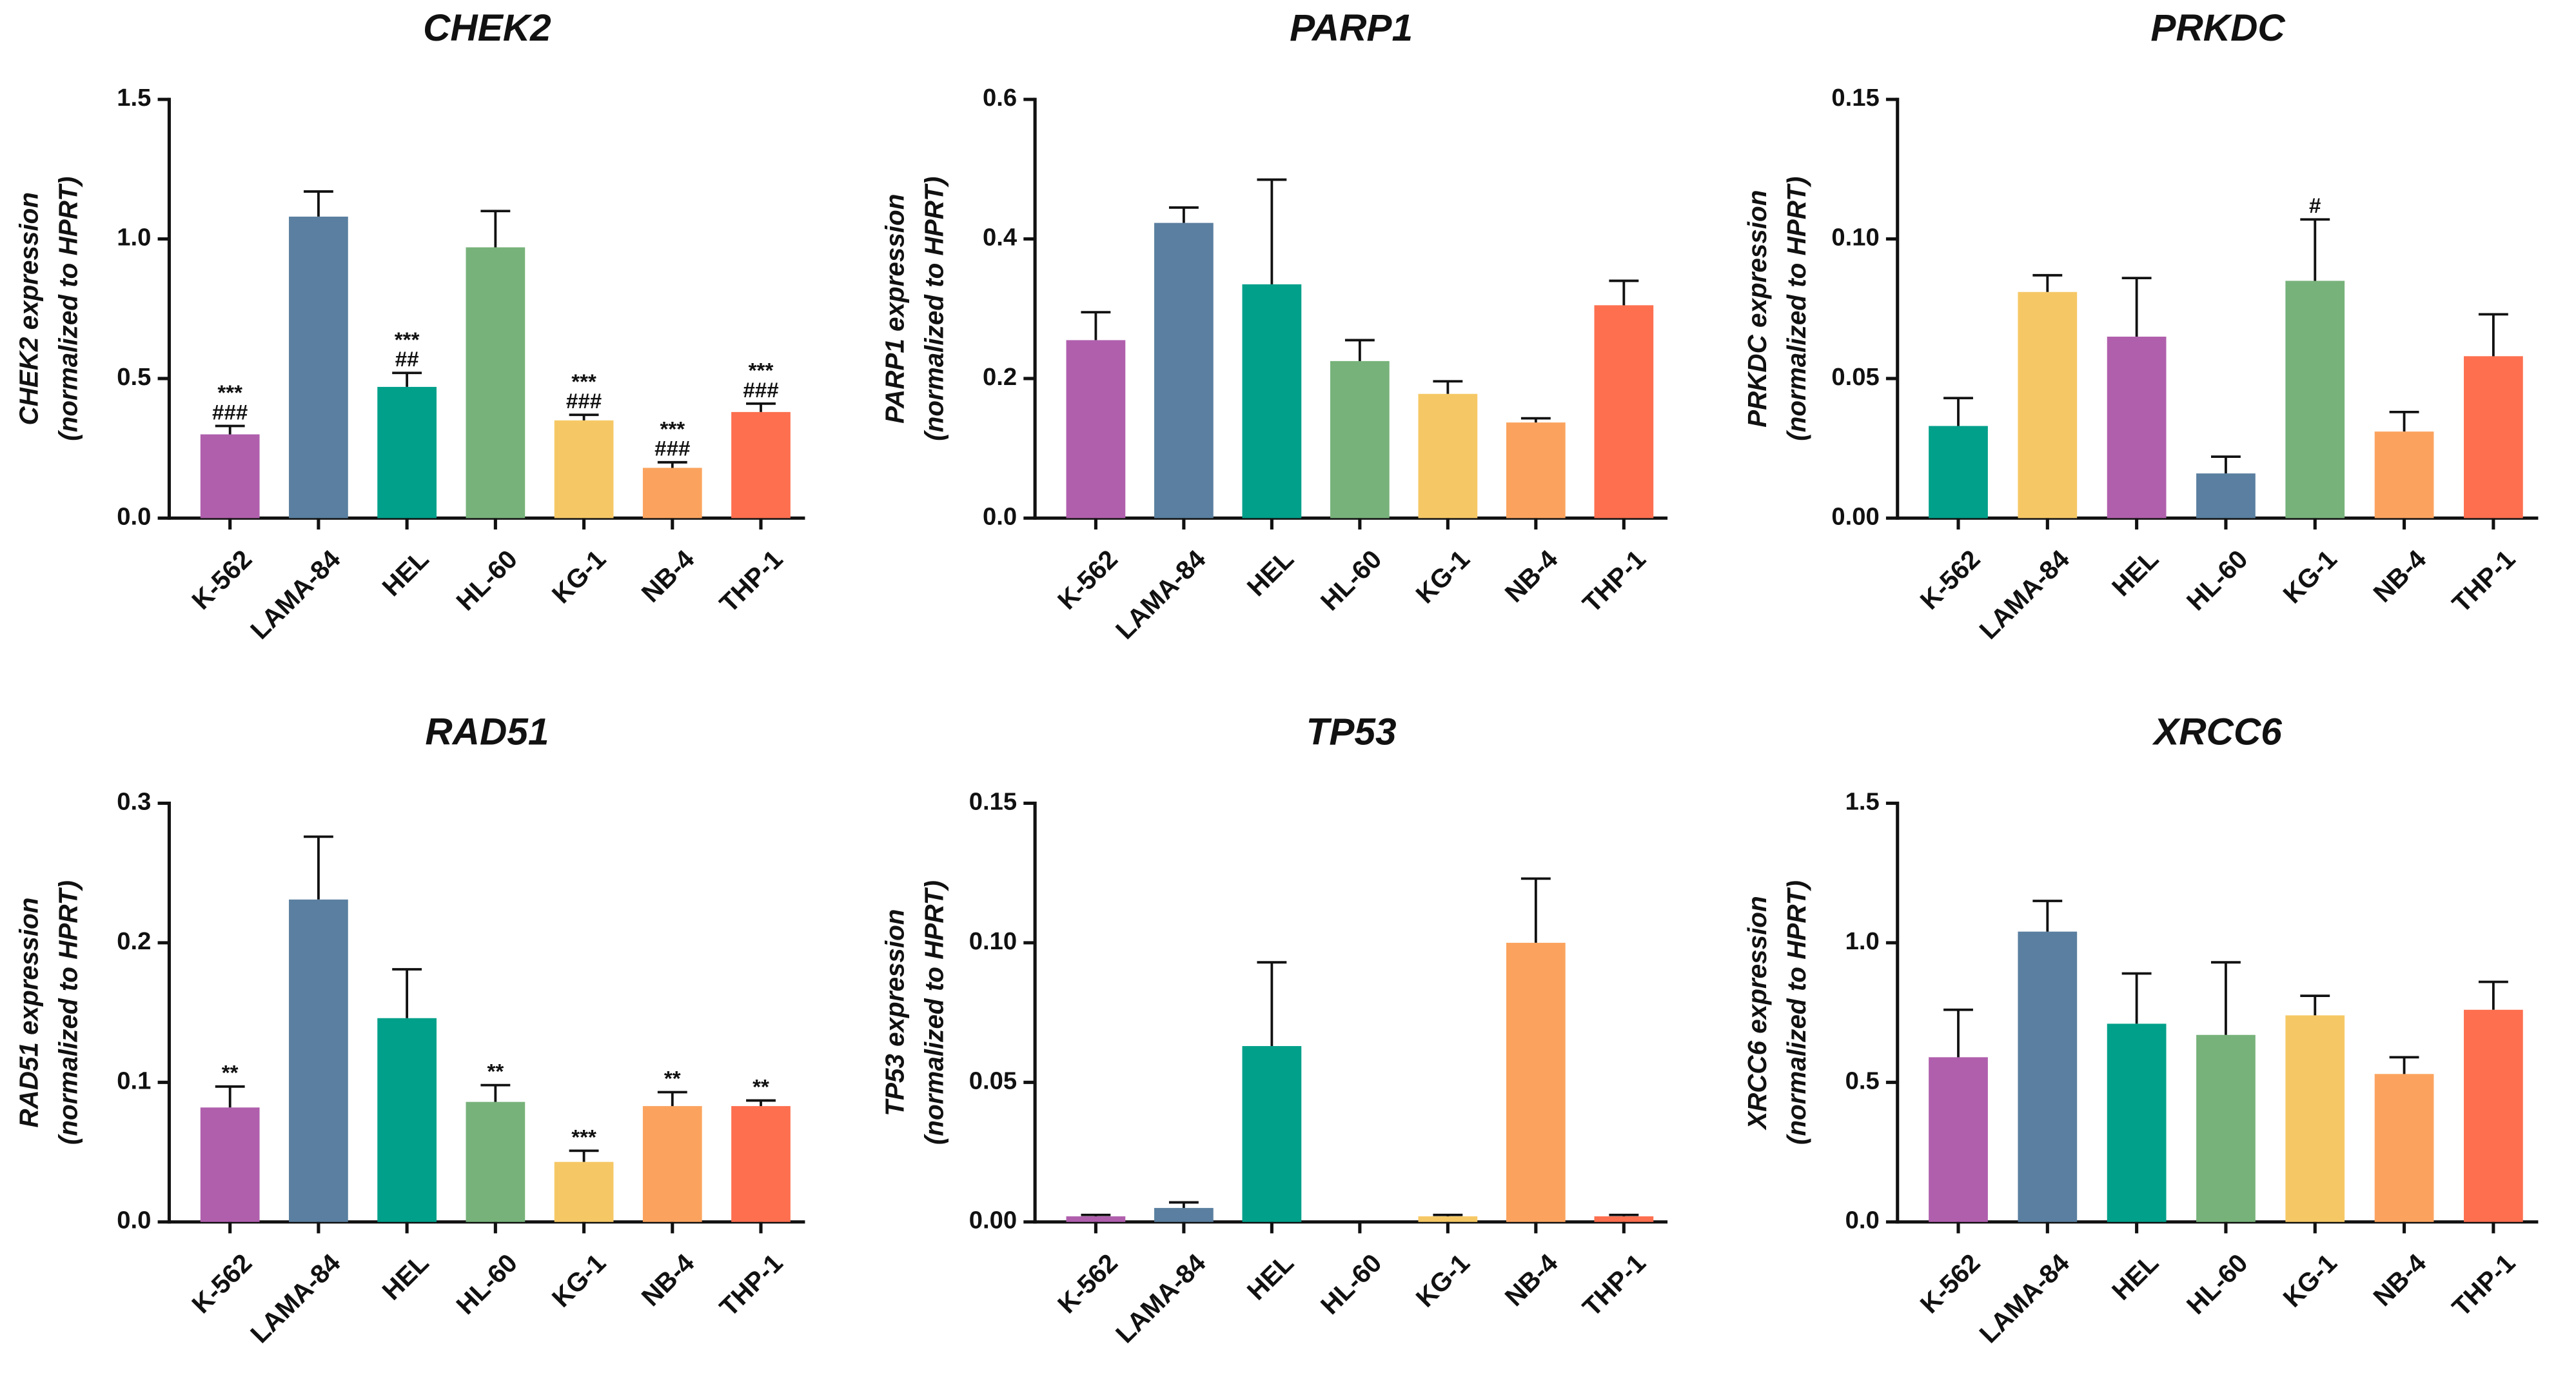 Image resolution: width=2576 pixels, height=1393 pixels. I want to click on y-tick-label: 0.4, so click(1000, 238).